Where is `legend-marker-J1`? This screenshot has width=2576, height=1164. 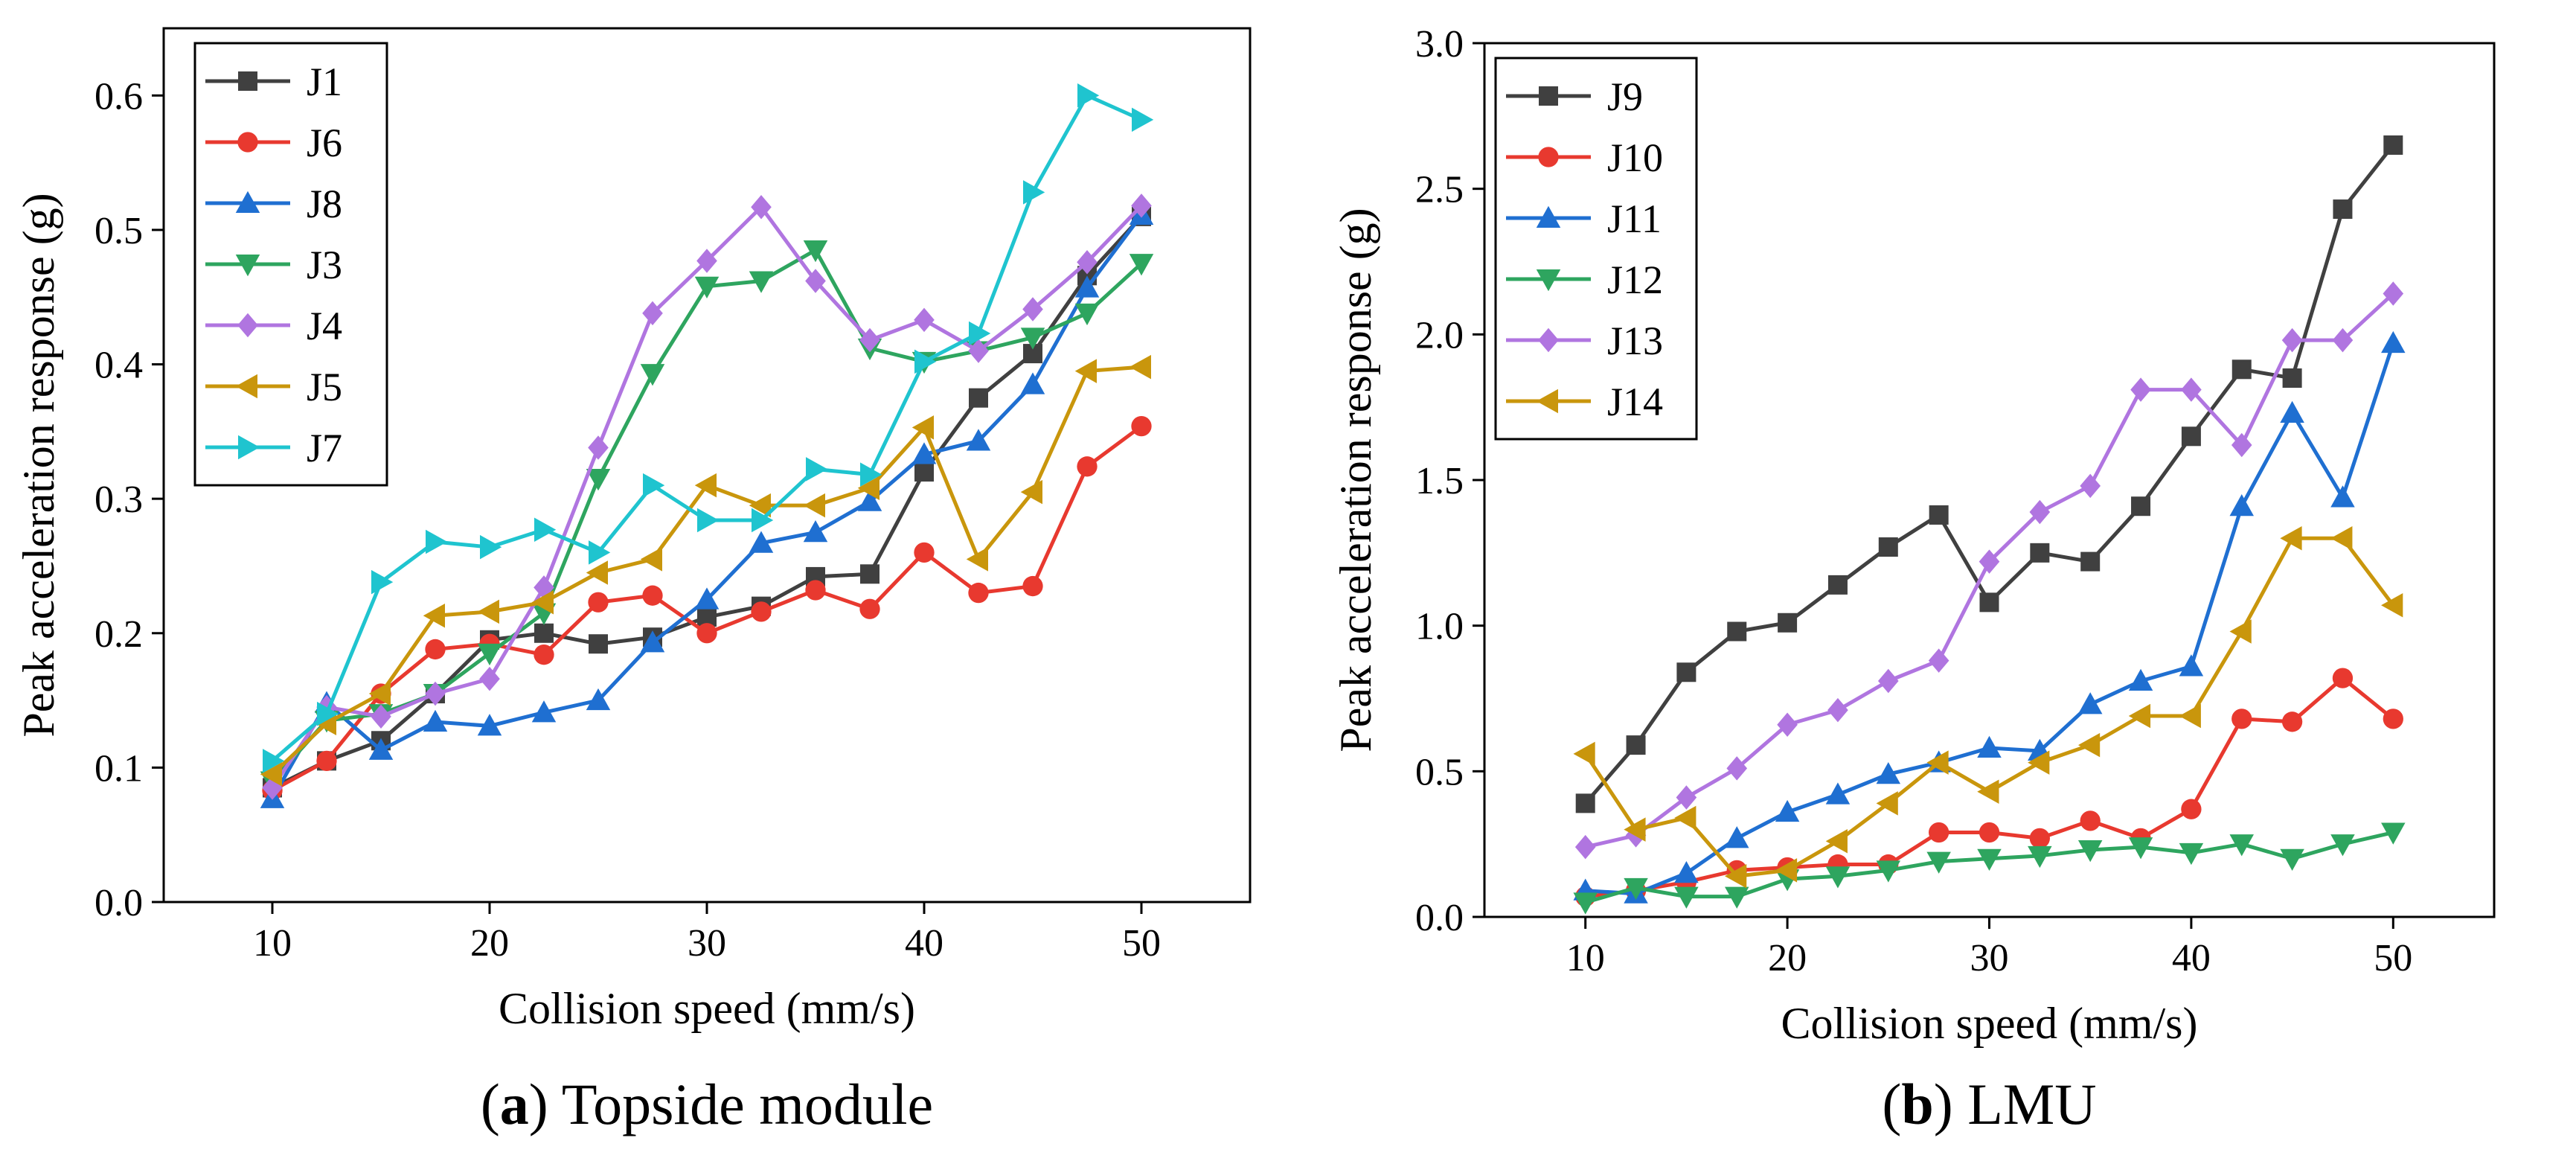 legend-marker-J1 is located at coordinates (248, 81).